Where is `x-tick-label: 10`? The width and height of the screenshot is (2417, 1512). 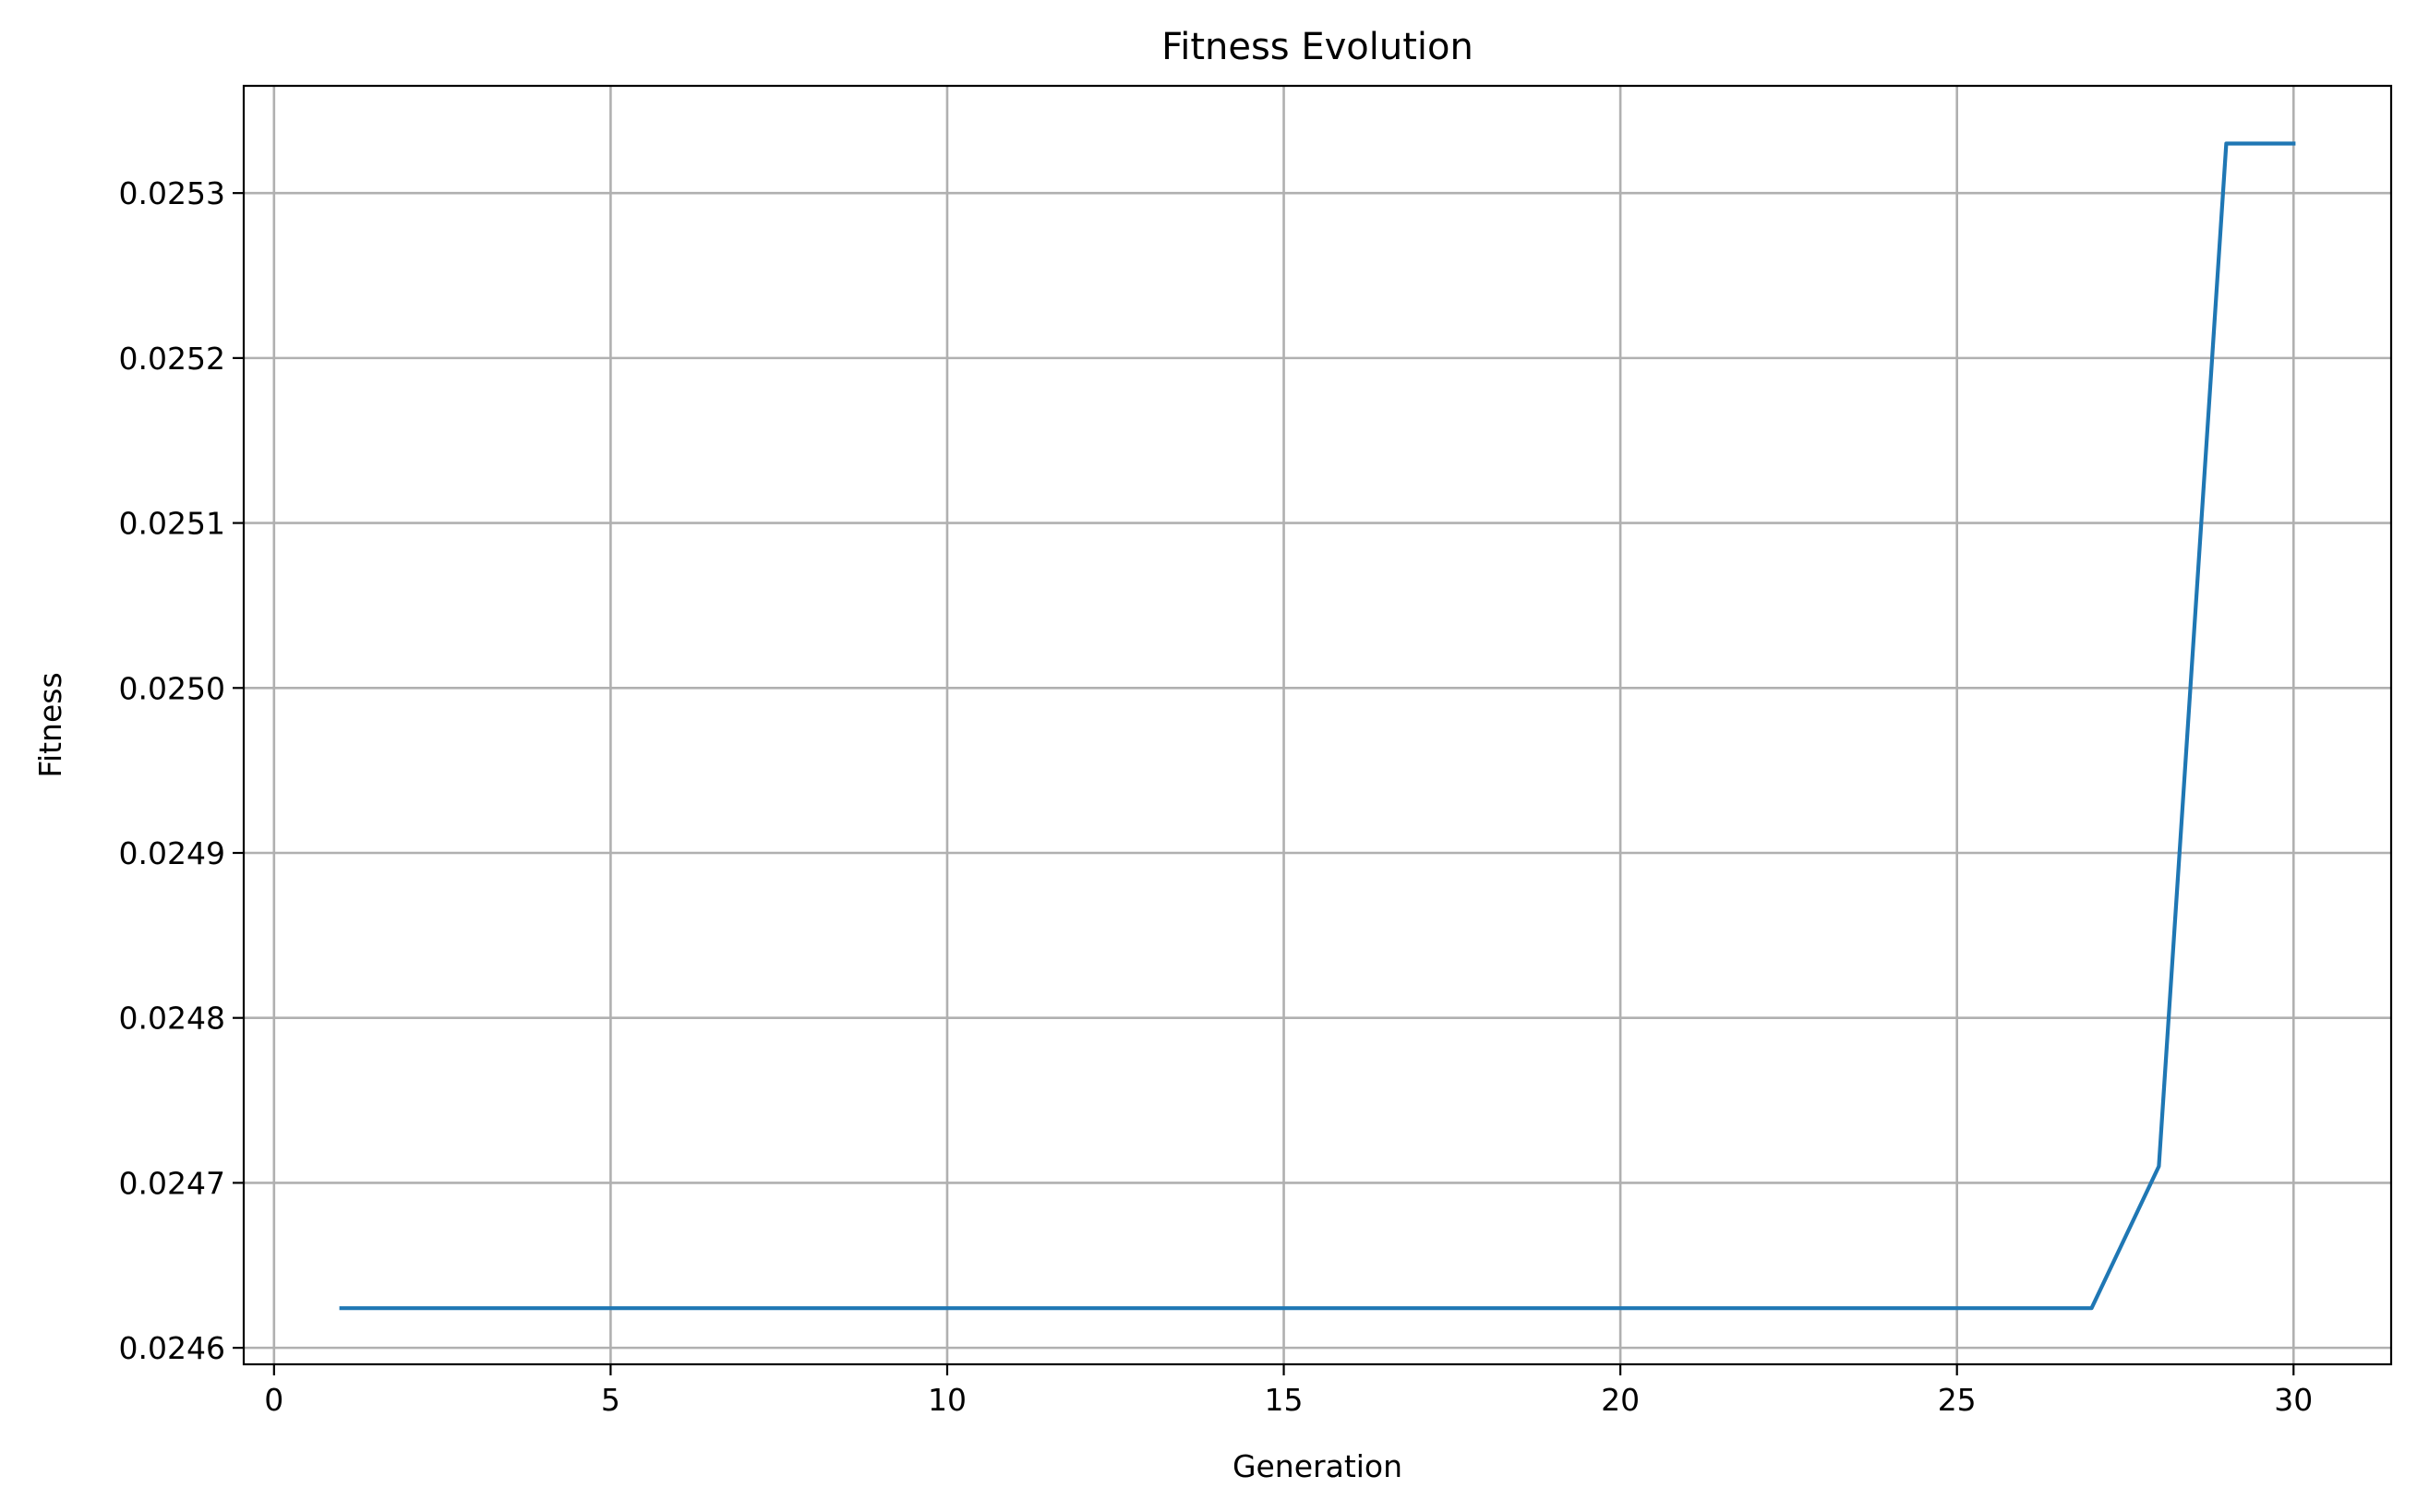 x-tick-label: 10 is located at coordinates (948, 1400).